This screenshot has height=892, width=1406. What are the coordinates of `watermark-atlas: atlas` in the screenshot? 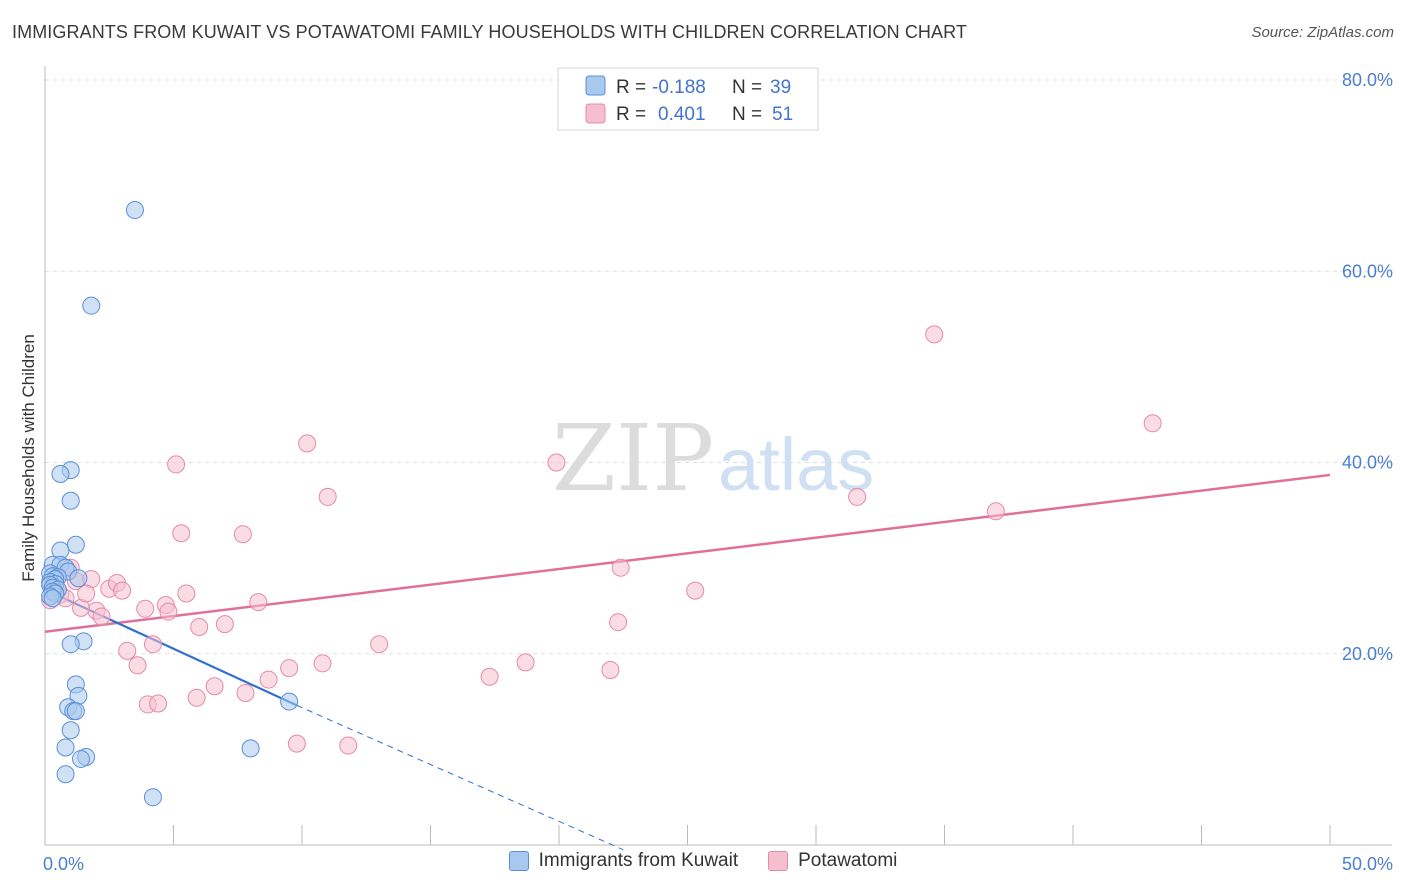 It's located at (796, 464).